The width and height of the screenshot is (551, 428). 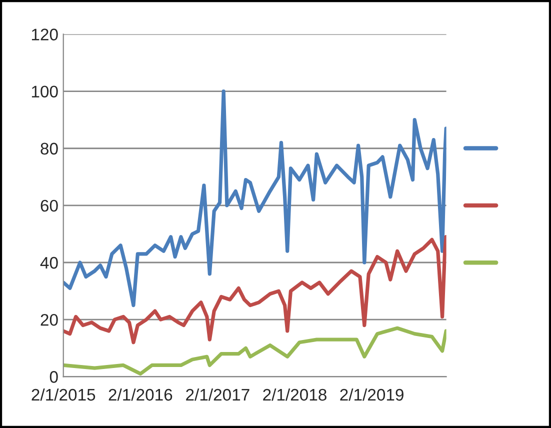 I want to click on y-tick-label: 40, so click(x=49, y=262).